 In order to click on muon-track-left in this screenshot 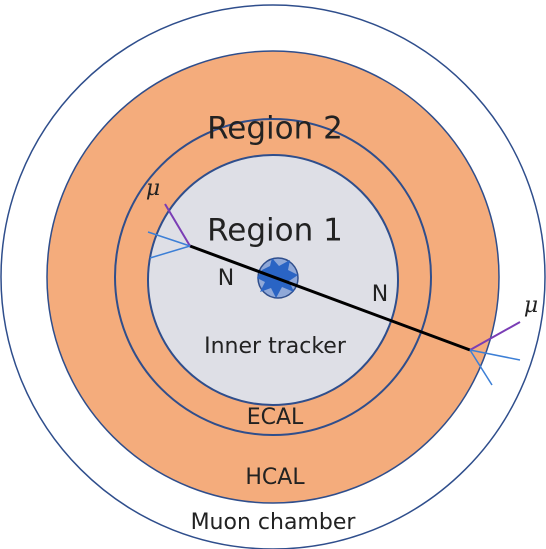, I will do `click(177, 225)`.